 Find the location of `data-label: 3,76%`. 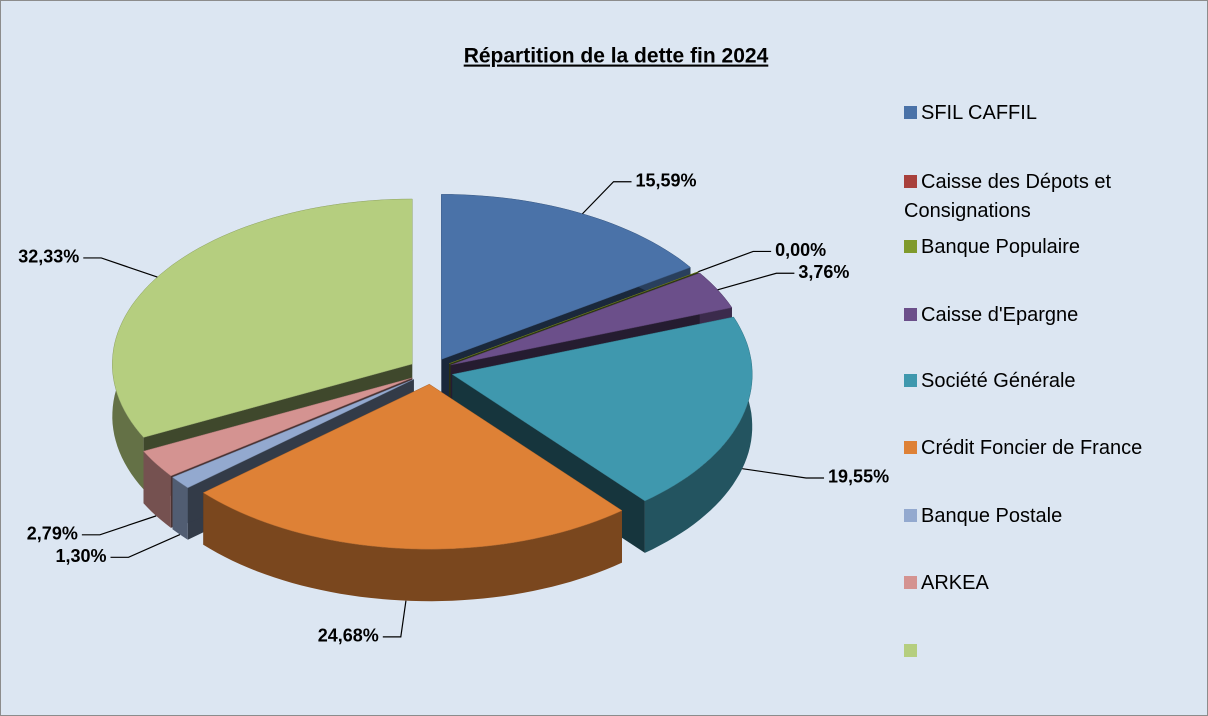

data-label: 3,76% is located at coordinates (823, 272).